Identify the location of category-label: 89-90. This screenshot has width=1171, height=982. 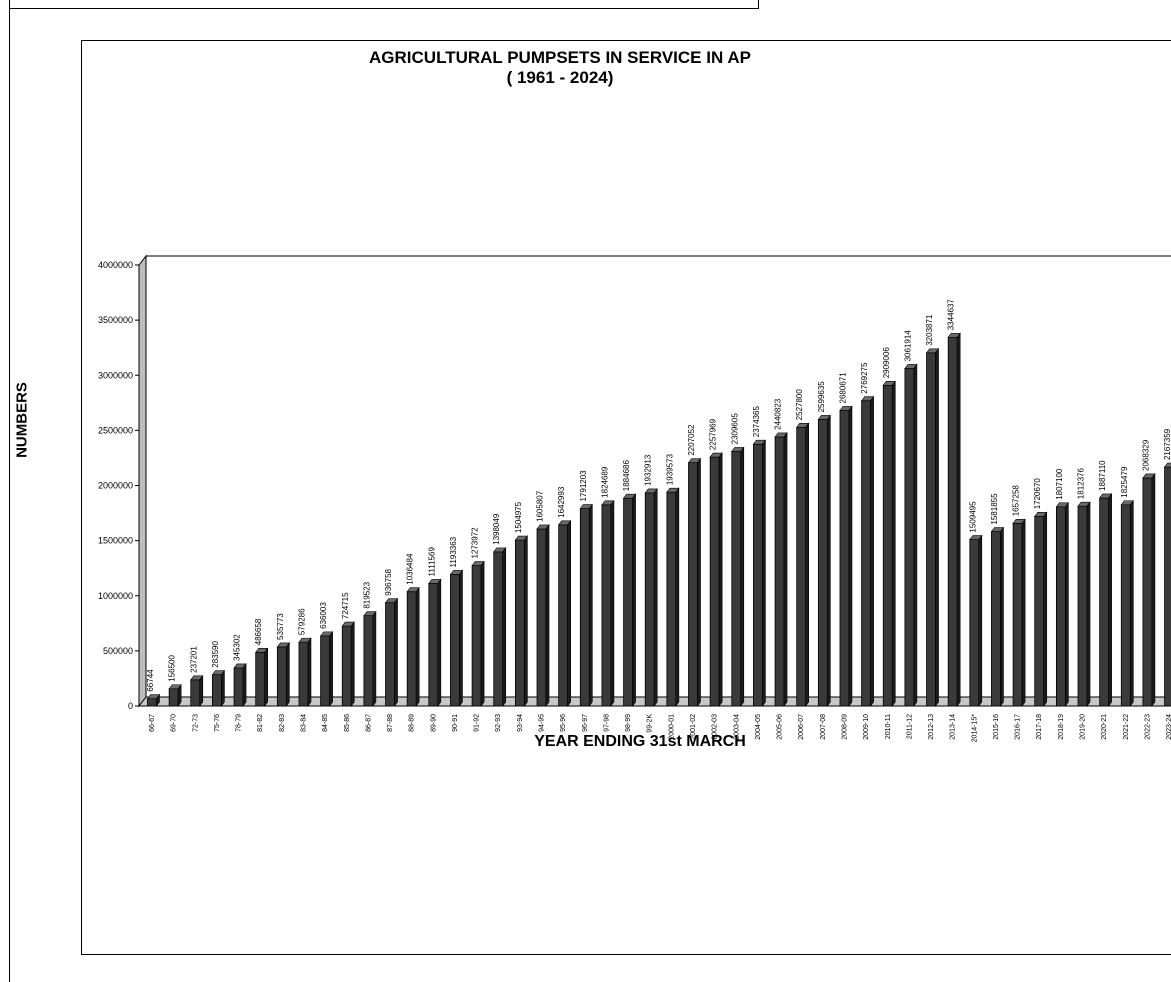
(433, 723).